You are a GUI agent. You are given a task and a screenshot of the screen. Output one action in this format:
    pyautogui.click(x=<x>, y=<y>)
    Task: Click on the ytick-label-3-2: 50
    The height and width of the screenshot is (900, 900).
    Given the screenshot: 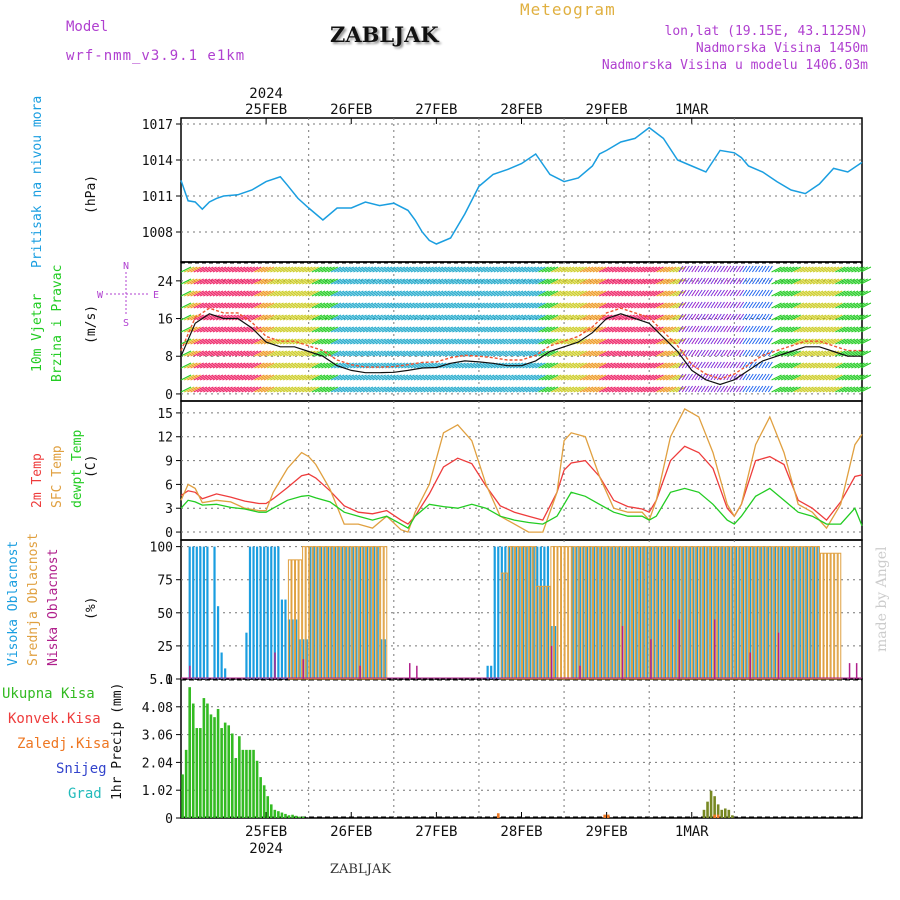 What is the action you would take?
    pyautogui.click(x=165, y=614)
    